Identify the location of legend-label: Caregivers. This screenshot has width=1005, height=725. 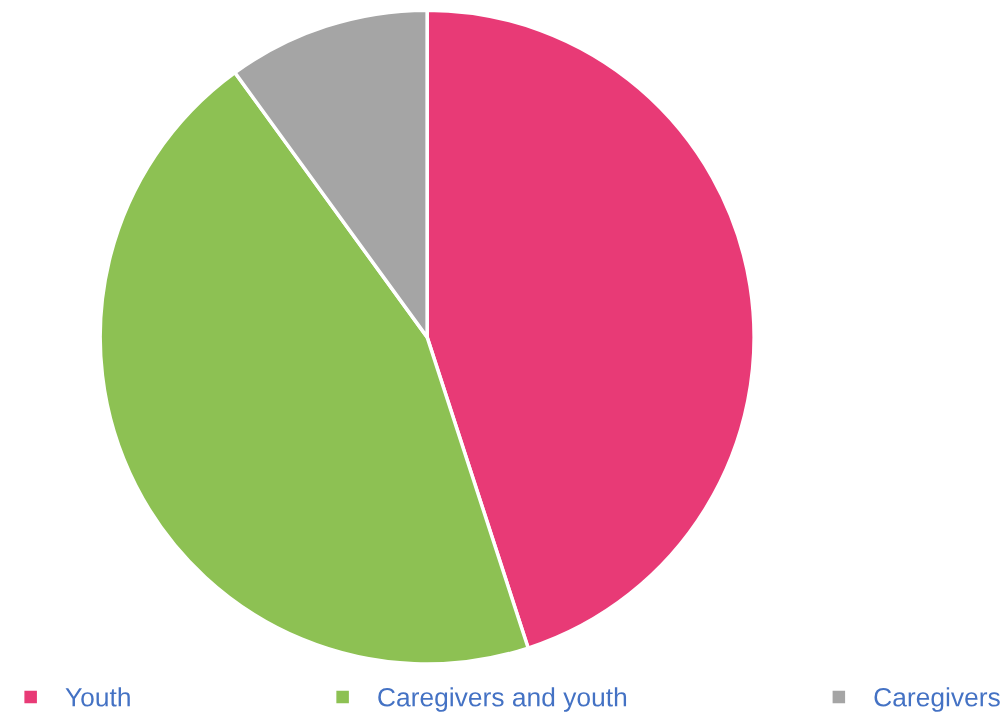
(937, 699).